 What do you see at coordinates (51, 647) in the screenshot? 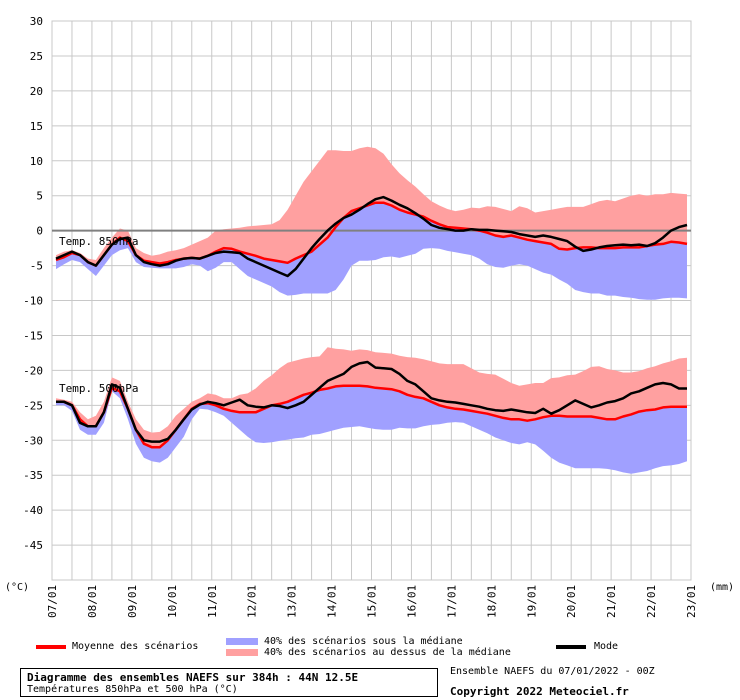
I see `legend-mean-swatch` at bounding box center [51, 647].